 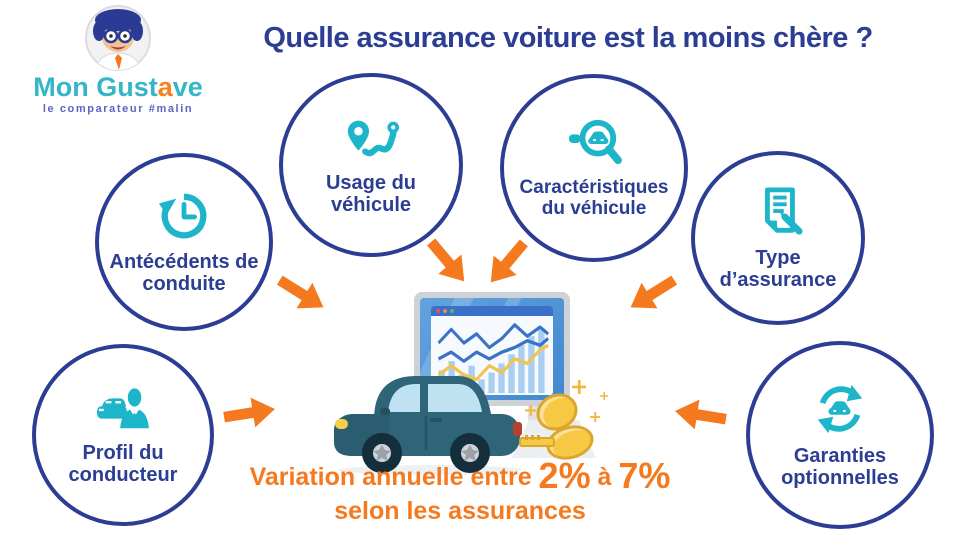 What do you see at coordinates (537, 441) in the screenshot?
I see `car-key-shaft-icon` at bounding box center [537, 441].